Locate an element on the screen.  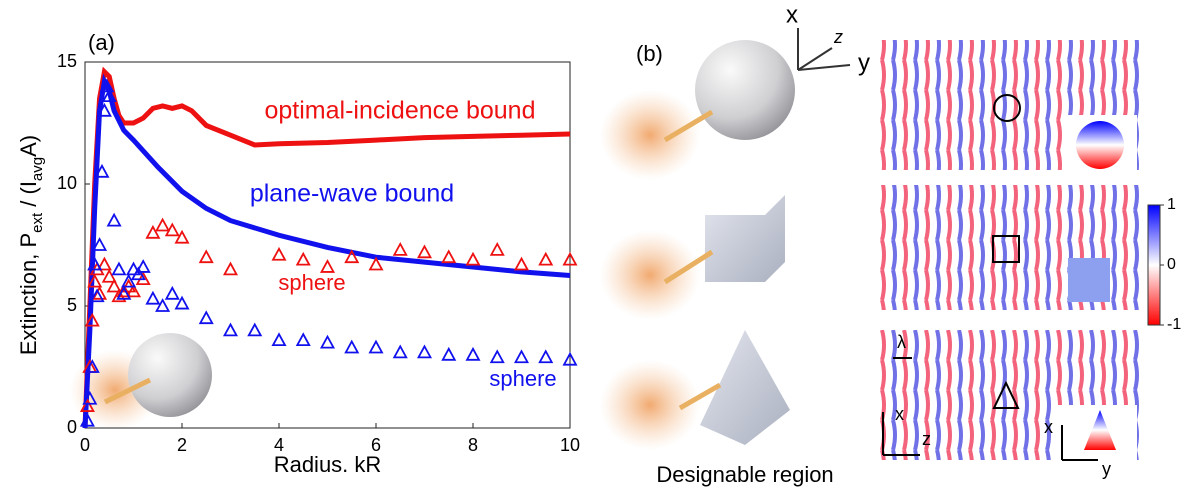
y-axis-label-part: ext is located at coordinates (37, 222).